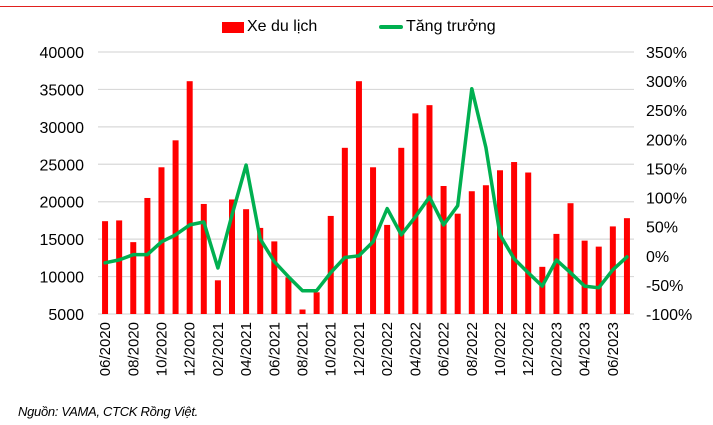 The width and height of the screenshot is (713, 425). What do you see at coordinates (669, 315) in the screenshot?
I see `y2-tick-label: -100%` at bounding box center [669, 315].